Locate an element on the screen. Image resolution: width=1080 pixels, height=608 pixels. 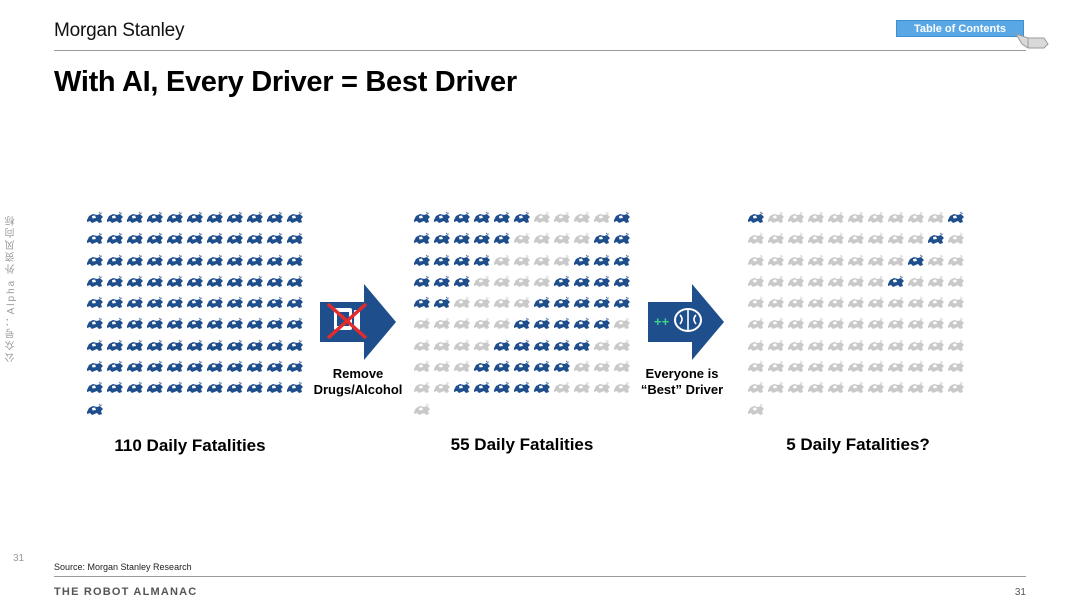
arrow-label-best-line1: Everyone is is located at coordinates (682, 373).